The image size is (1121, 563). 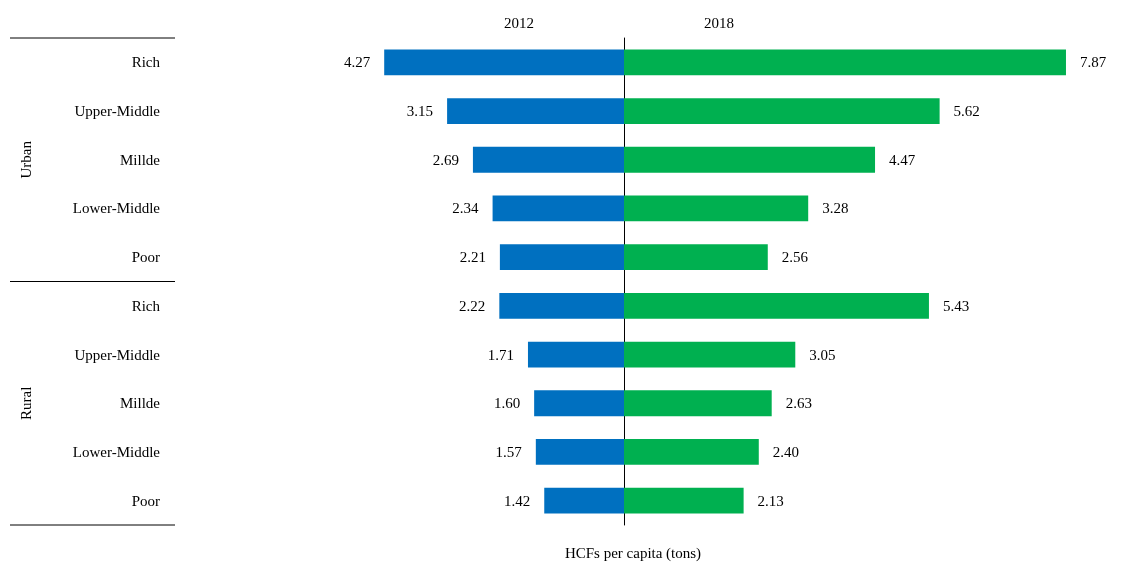 What do you see at coordinates (902, 159) in the screenshot?
I see `data-label: 4.47` at bounding box center [902, 159].